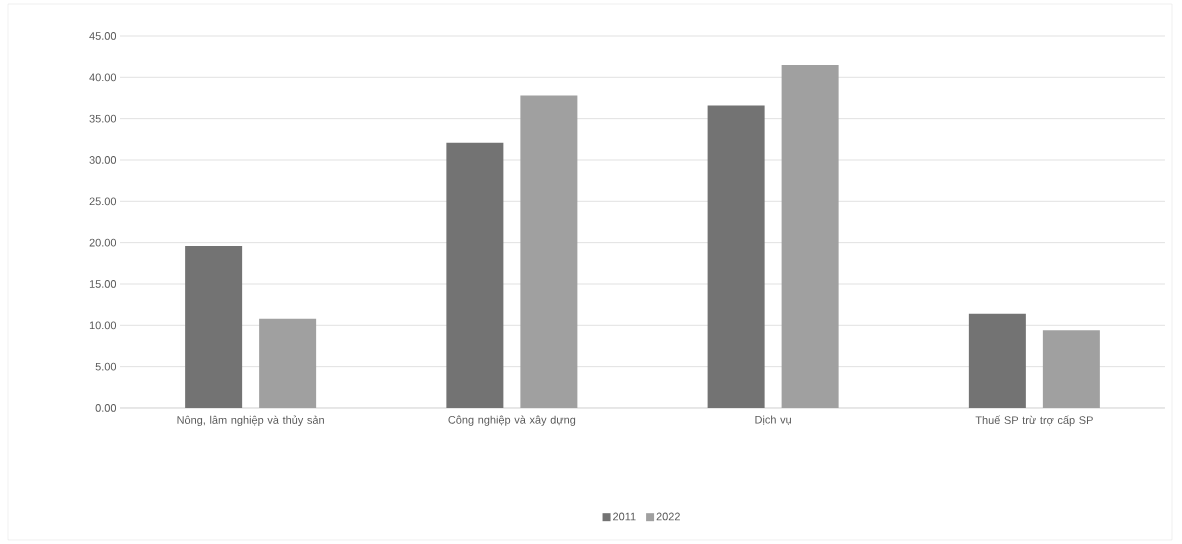 This screenshot has height=544, width=1182. Describe the element at coordinates (103, 77) in the screenshot. I see `y-tick-label: 40.00` at that location.